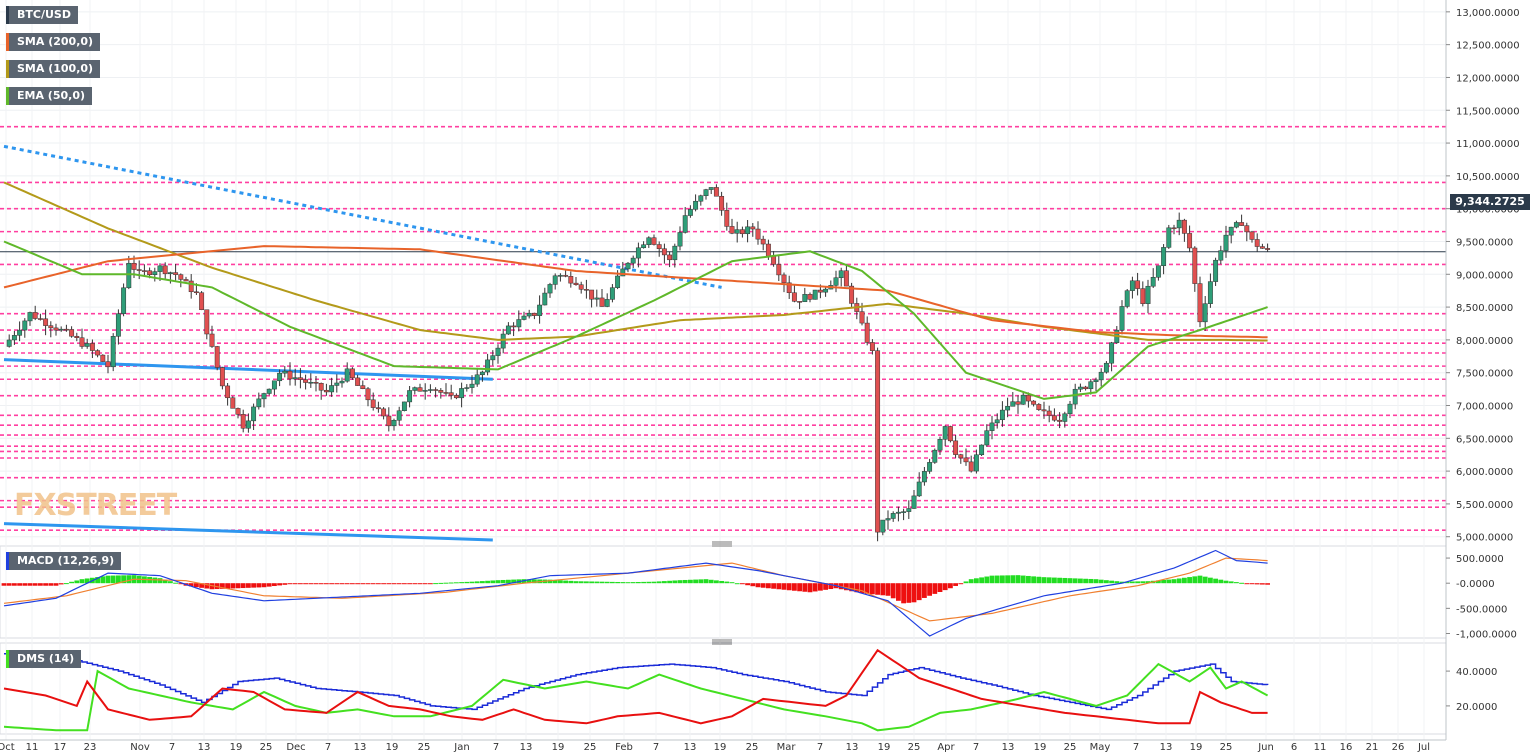  Describe the element at coordinates (53, 69) in the screenshot. I see `sma100-label: SMA (100,0)` at that location.